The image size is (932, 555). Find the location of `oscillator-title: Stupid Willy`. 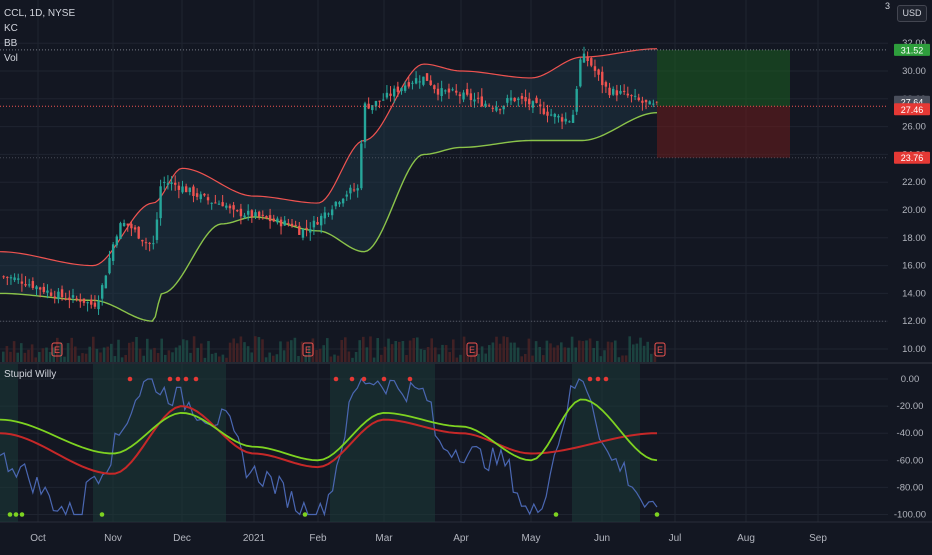

oscillator-title: Stupid Willy is located at coordinates (30, 374).